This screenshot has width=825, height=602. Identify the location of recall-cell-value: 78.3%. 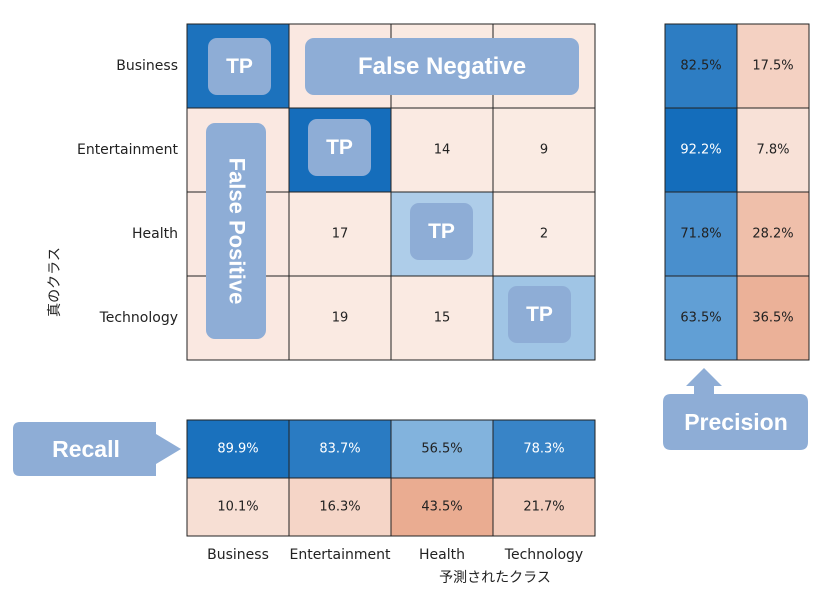
(543, 449).